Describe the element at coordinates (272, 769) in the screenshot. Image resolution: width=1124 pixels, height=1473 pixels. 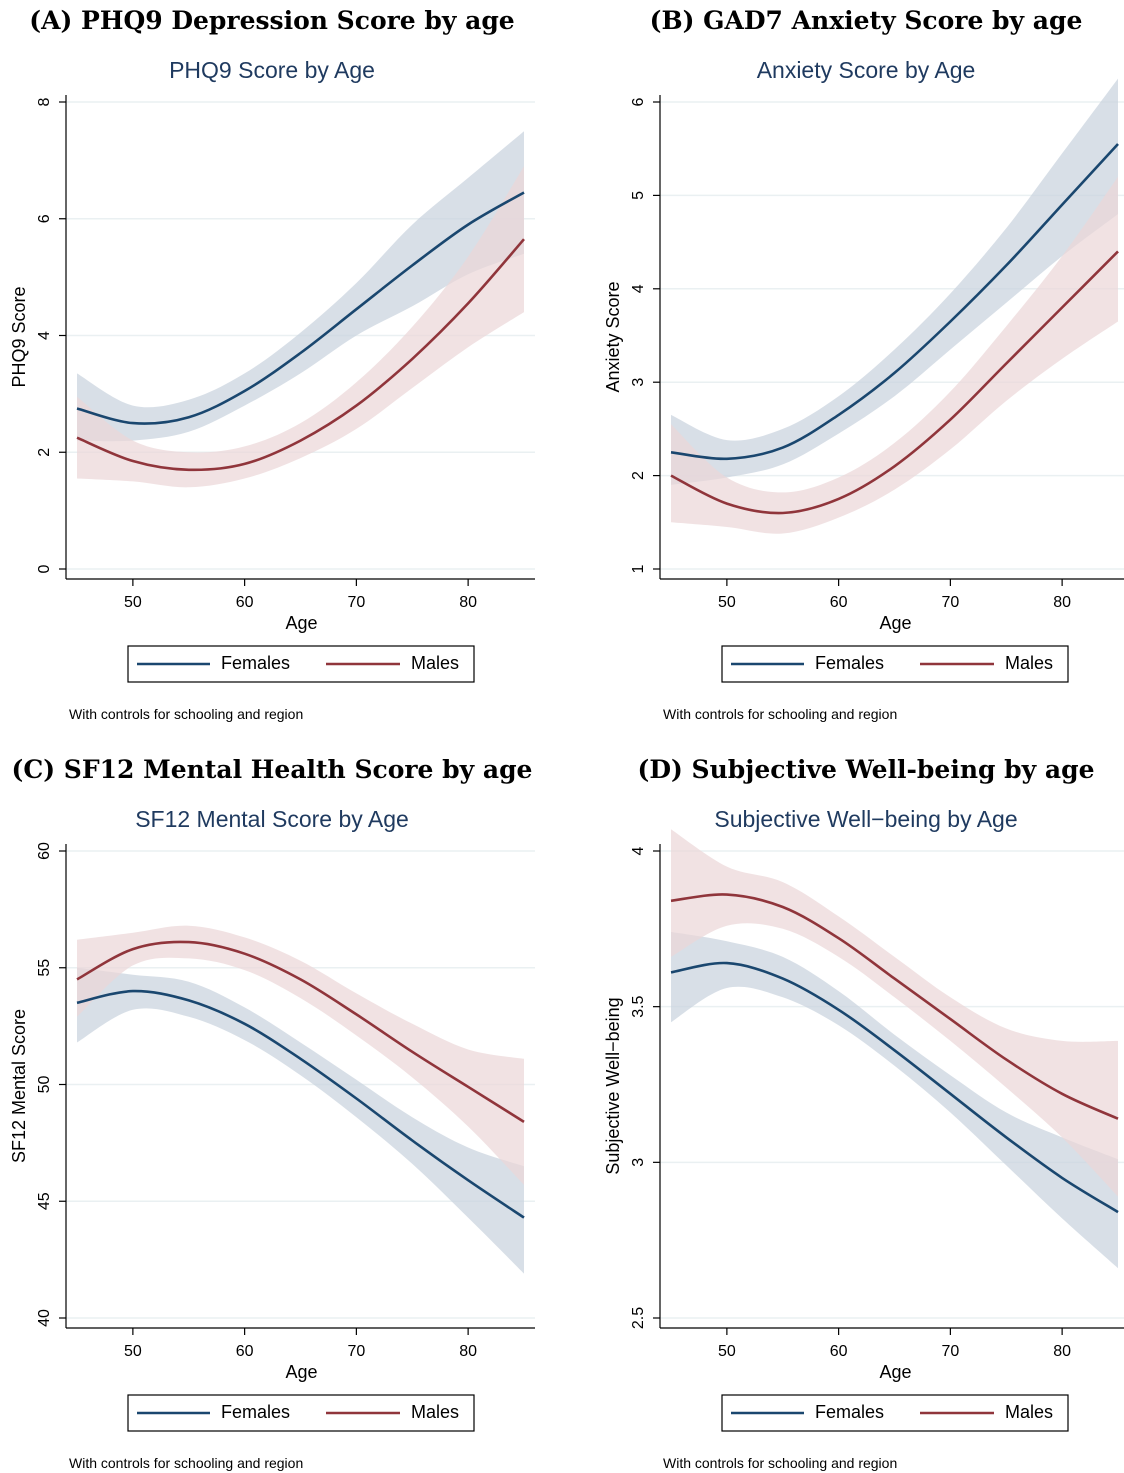
I see `panel-title: (C) SF12 Mental Health Score by age` at that location.